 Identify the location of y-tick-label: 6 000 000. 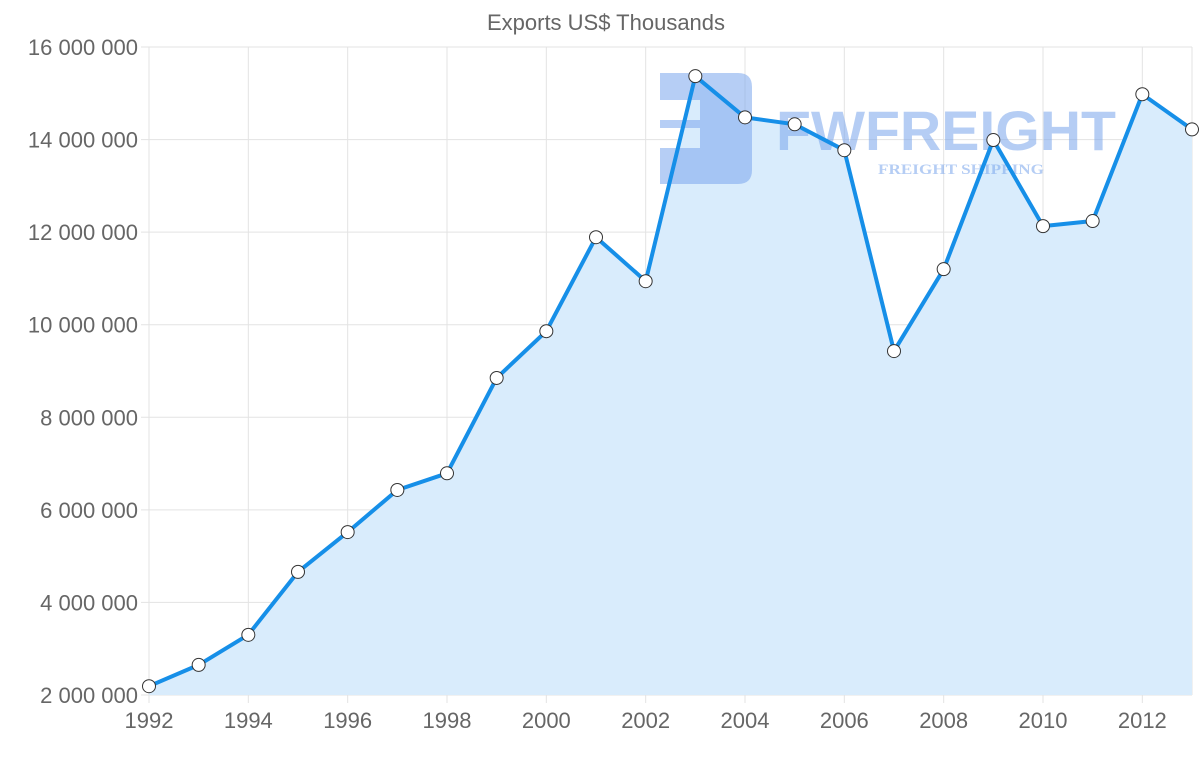
(89, 510).